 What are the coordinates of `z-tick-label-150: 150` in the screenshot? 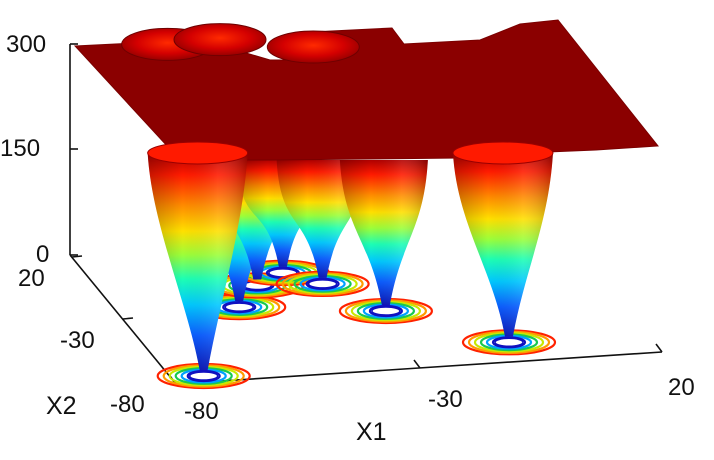 It's located at (20, 148).